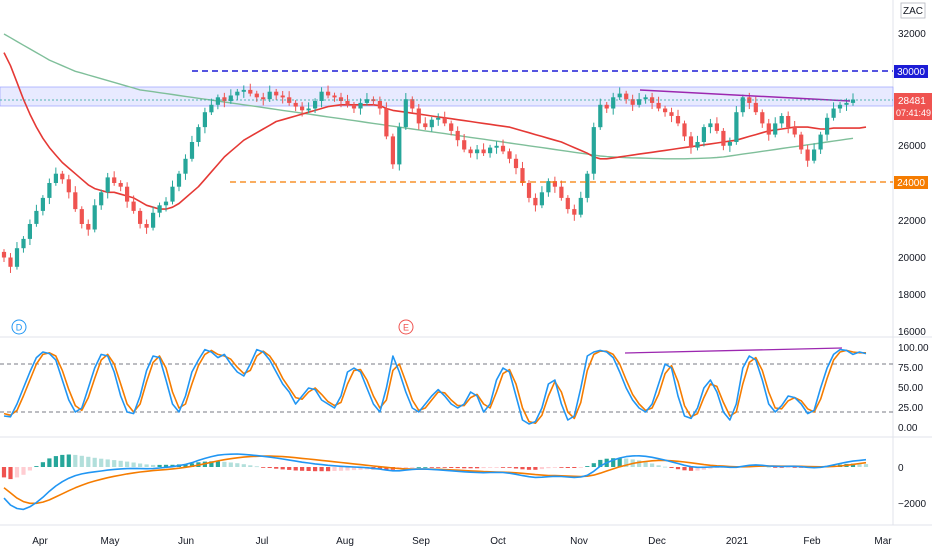 The width and height of the screenshot is (932, 550). What do you see at coordinates (883, 541) in the screenshot?
I see `time-tick: Mar` at bounding box center [883, 541].